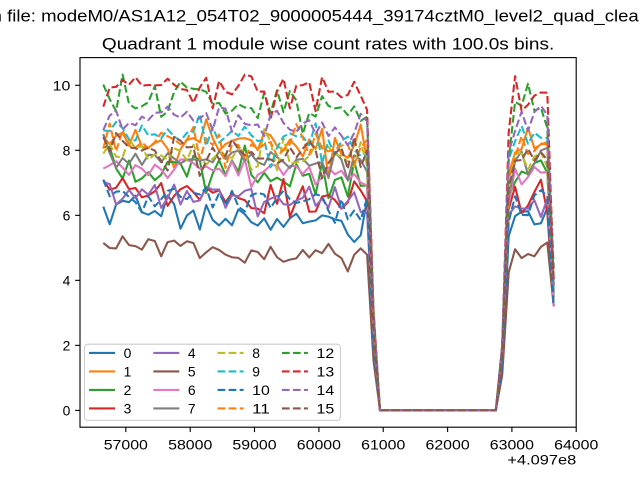 The image size is (640, 480). I want to click on svg-text: 11, so click(261, 408).